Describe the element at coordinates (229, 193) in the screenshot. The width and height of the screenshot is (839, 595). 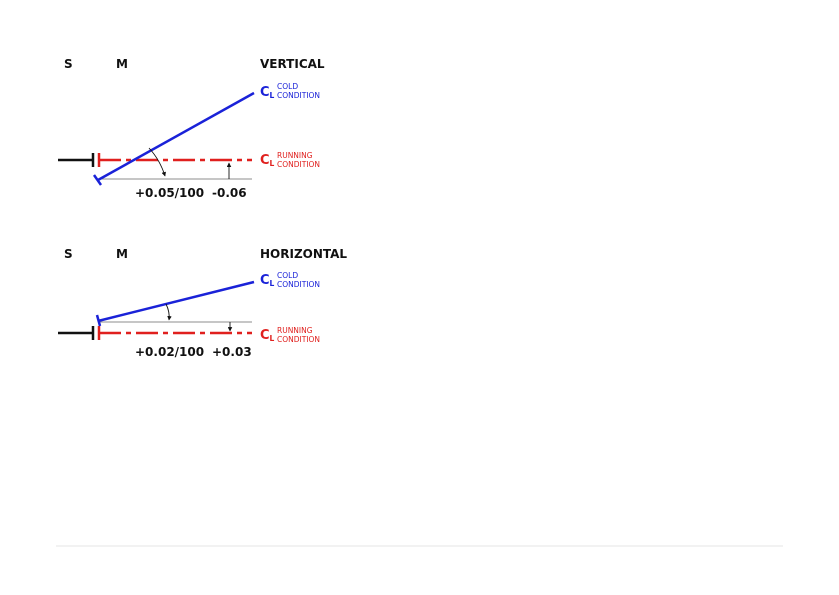
I see `vertical-offset-value: -0.06` at that location.